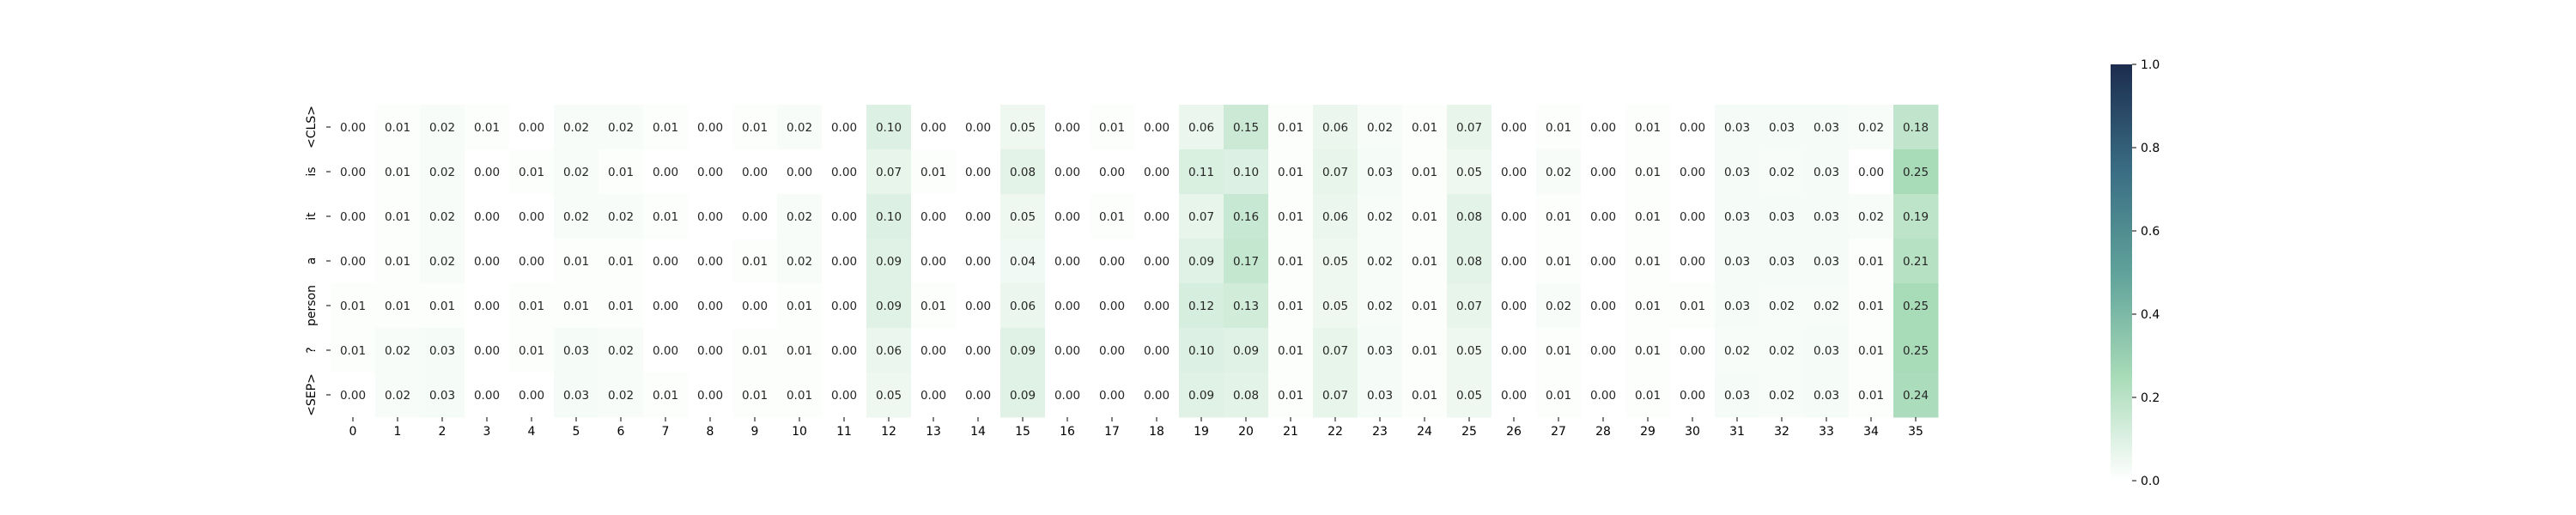 The height and width of the screenshot is (515, 2576). Describe the element at coordinates (1916, 128) in the screenshot. I see `cell-value-label: 0.18` at that location.